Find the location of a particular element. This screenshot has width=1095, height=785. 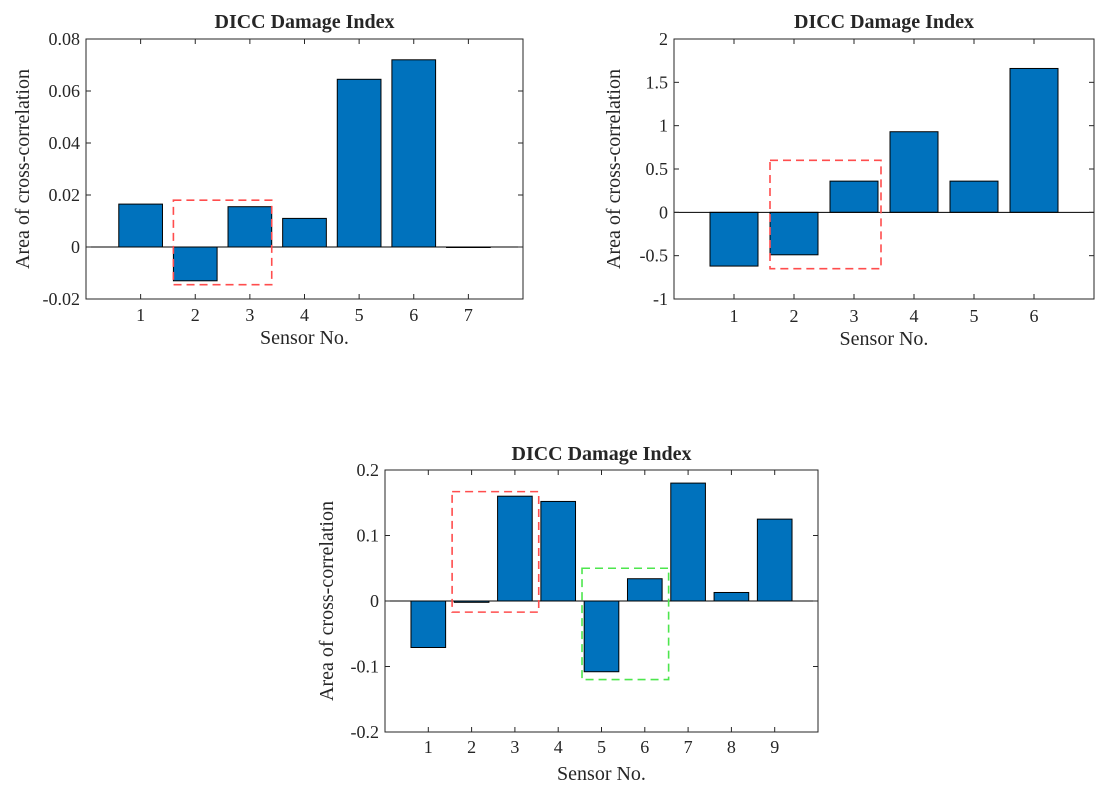

y-tick-label: 0.2 is located at coordinates (368, 470).